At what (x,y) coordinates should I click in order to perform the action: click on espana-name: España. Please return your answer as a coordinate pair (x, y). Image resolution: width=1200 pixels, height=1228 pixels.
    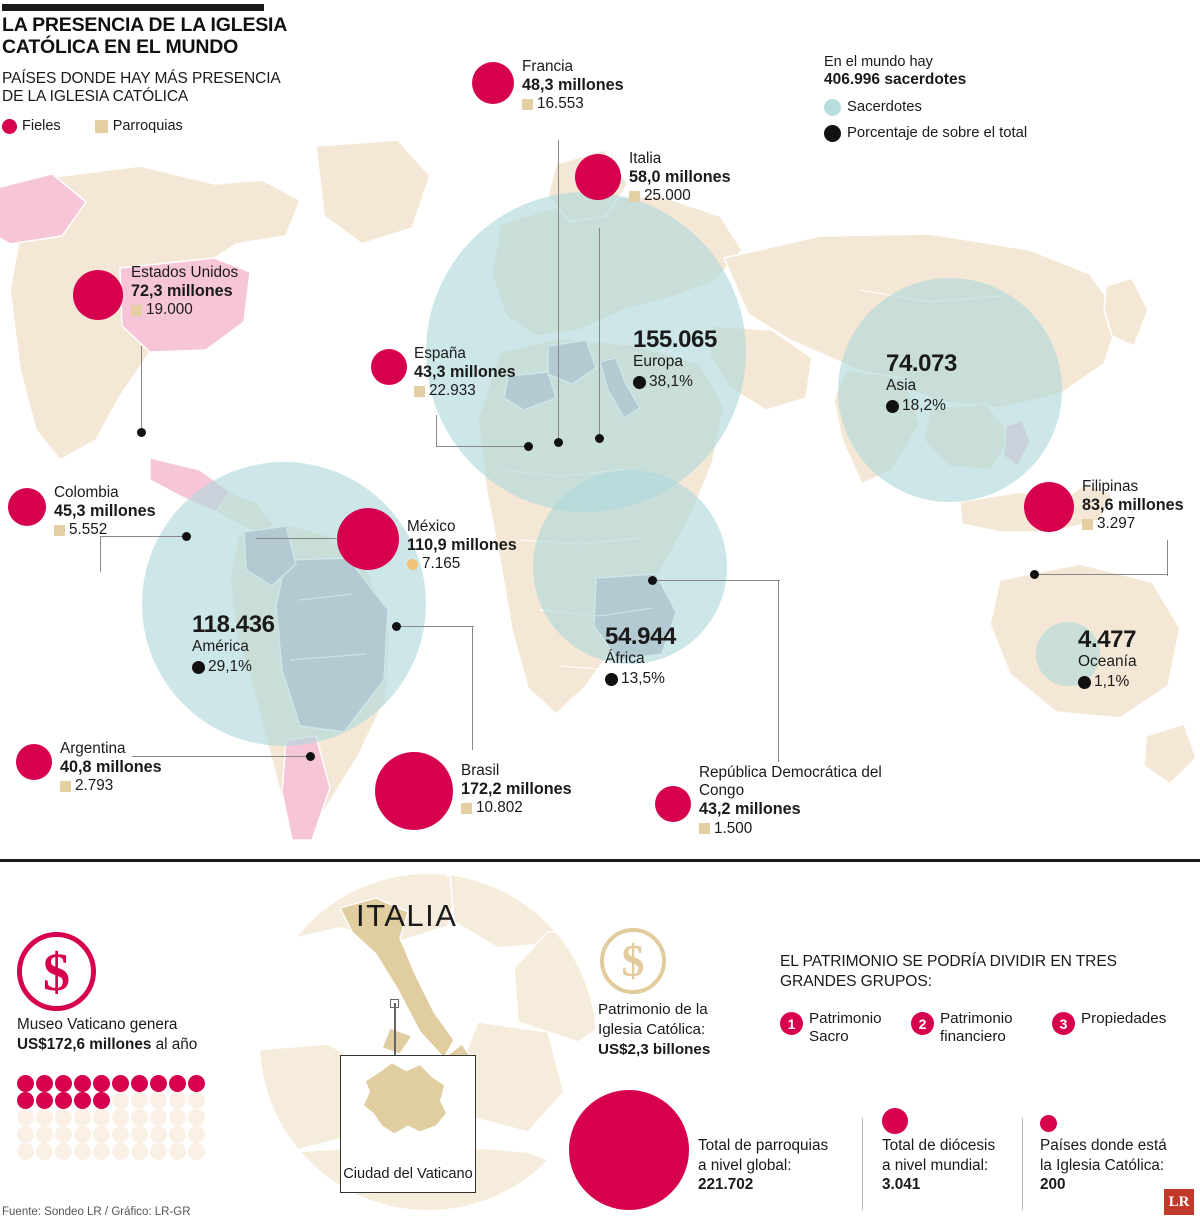
    Looking at the image, I should click on (440, 353).